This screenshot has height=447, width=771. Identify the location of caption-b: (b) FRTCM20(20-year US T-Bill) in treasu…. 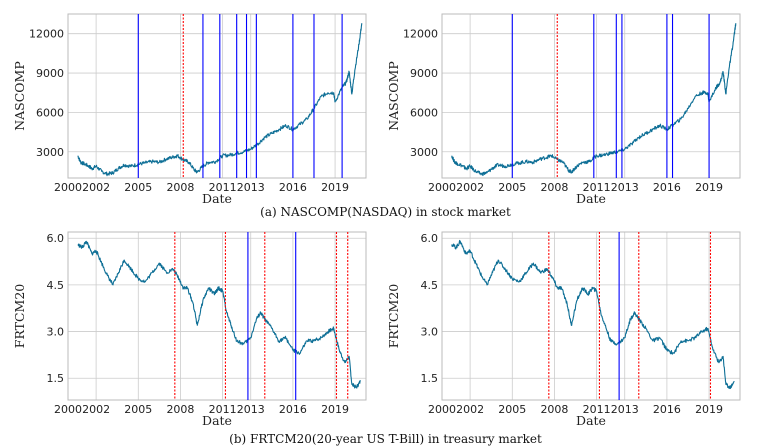
(385, 439).